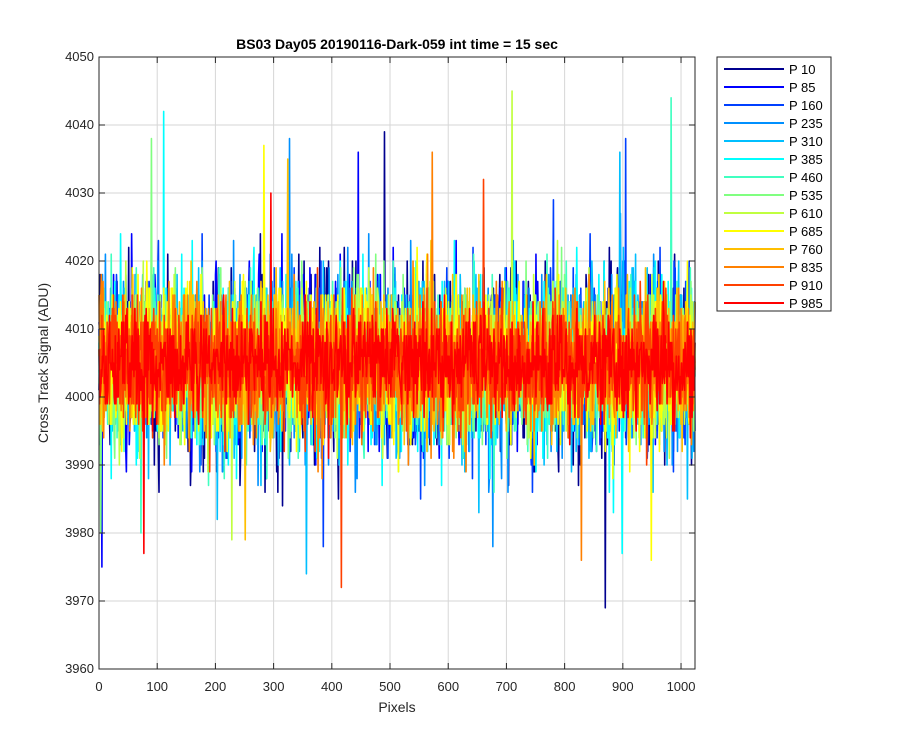 This screenshot has height=750, width=900. Describe the element at coordinates (806, 267) in the screenshot. I see `legend-label: P 835` at that location.